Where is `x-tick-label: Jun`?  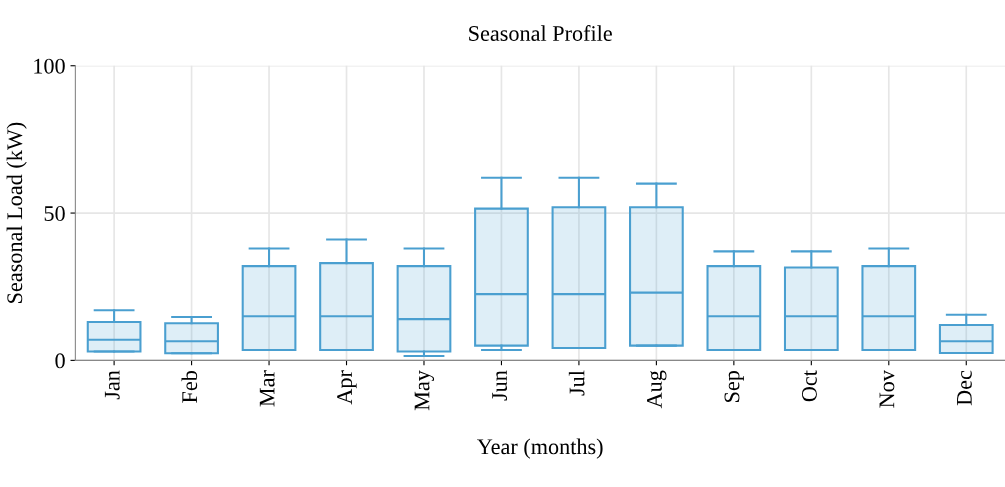
x-tick-label: Jun is located at coordinates (500, 385).